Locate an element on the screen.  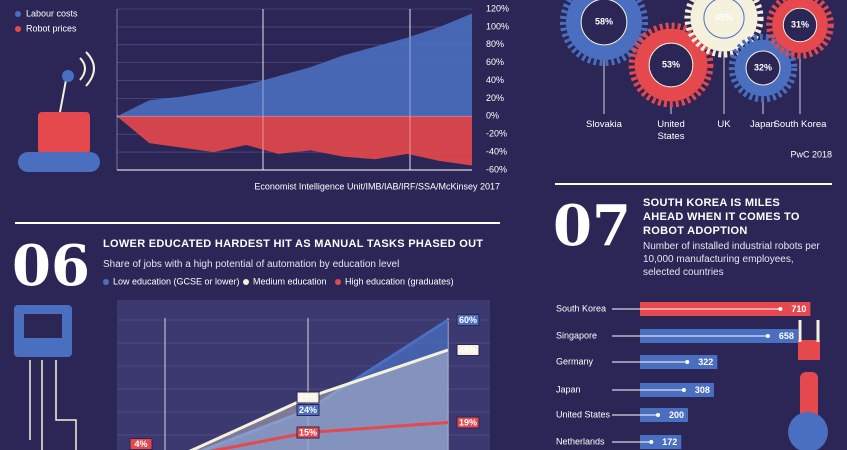
category-label: Netherlands is located at coordinates (580, 441).